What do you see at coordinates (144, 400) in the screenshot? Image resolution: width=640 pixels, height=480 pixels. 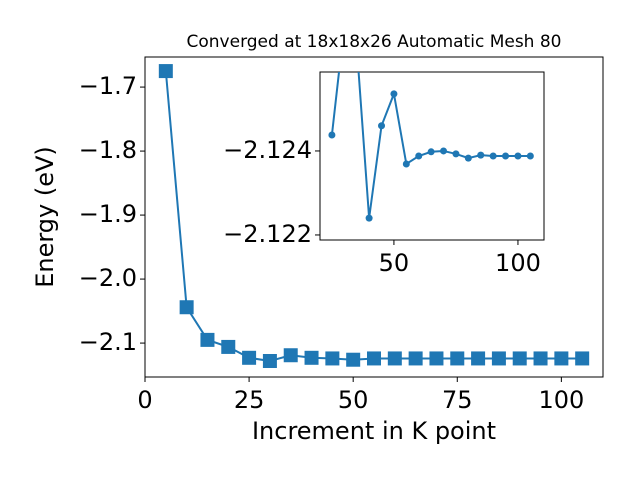 I see `x-tick-label: 0` at bounding box center [144, 400].